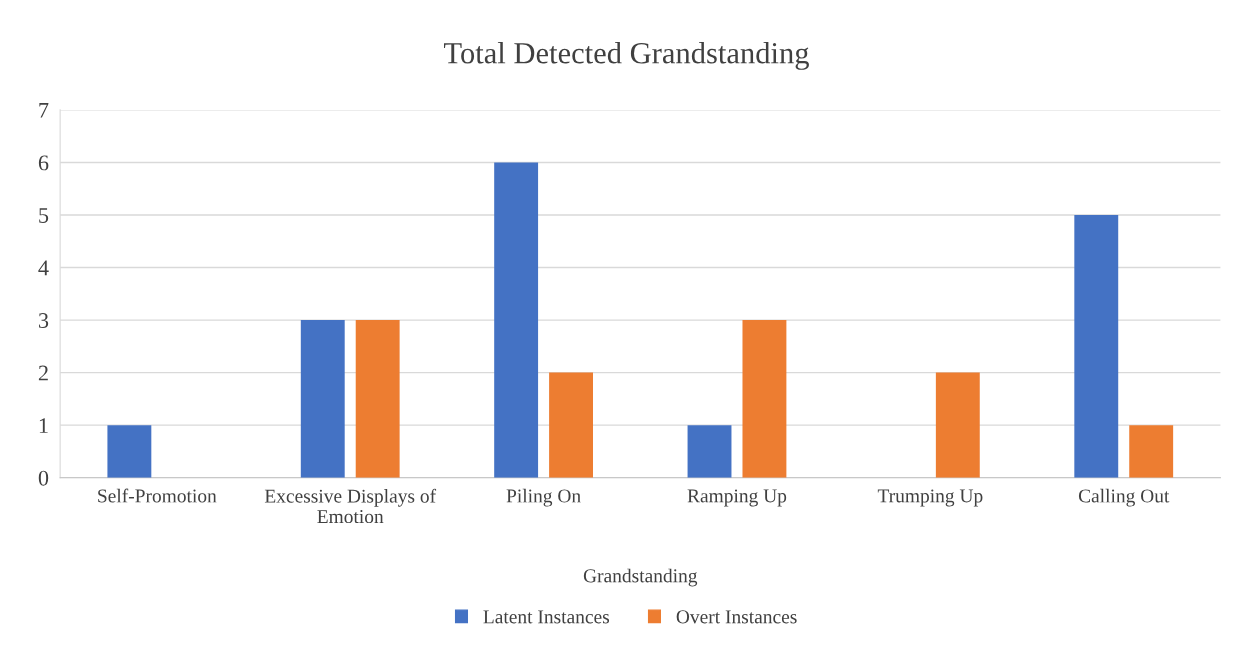 This screenshot has width=1253, height=658. What do you see at coordinates (43, 163) in the screenshot?
I see `y-tick-label: 6` at bounding box center [43, 163].